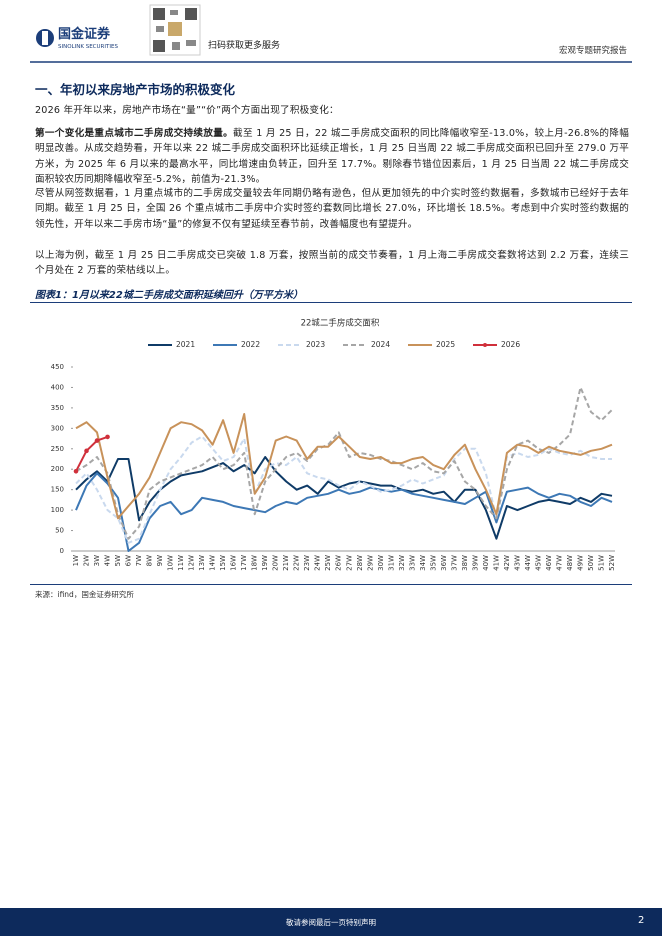 The width and height of the screenshot is (662, 936). What do you see at coordinates (160, 560) in the screenshot?
I see `x-tick-label: 9W` at bounding box center [160, 560].